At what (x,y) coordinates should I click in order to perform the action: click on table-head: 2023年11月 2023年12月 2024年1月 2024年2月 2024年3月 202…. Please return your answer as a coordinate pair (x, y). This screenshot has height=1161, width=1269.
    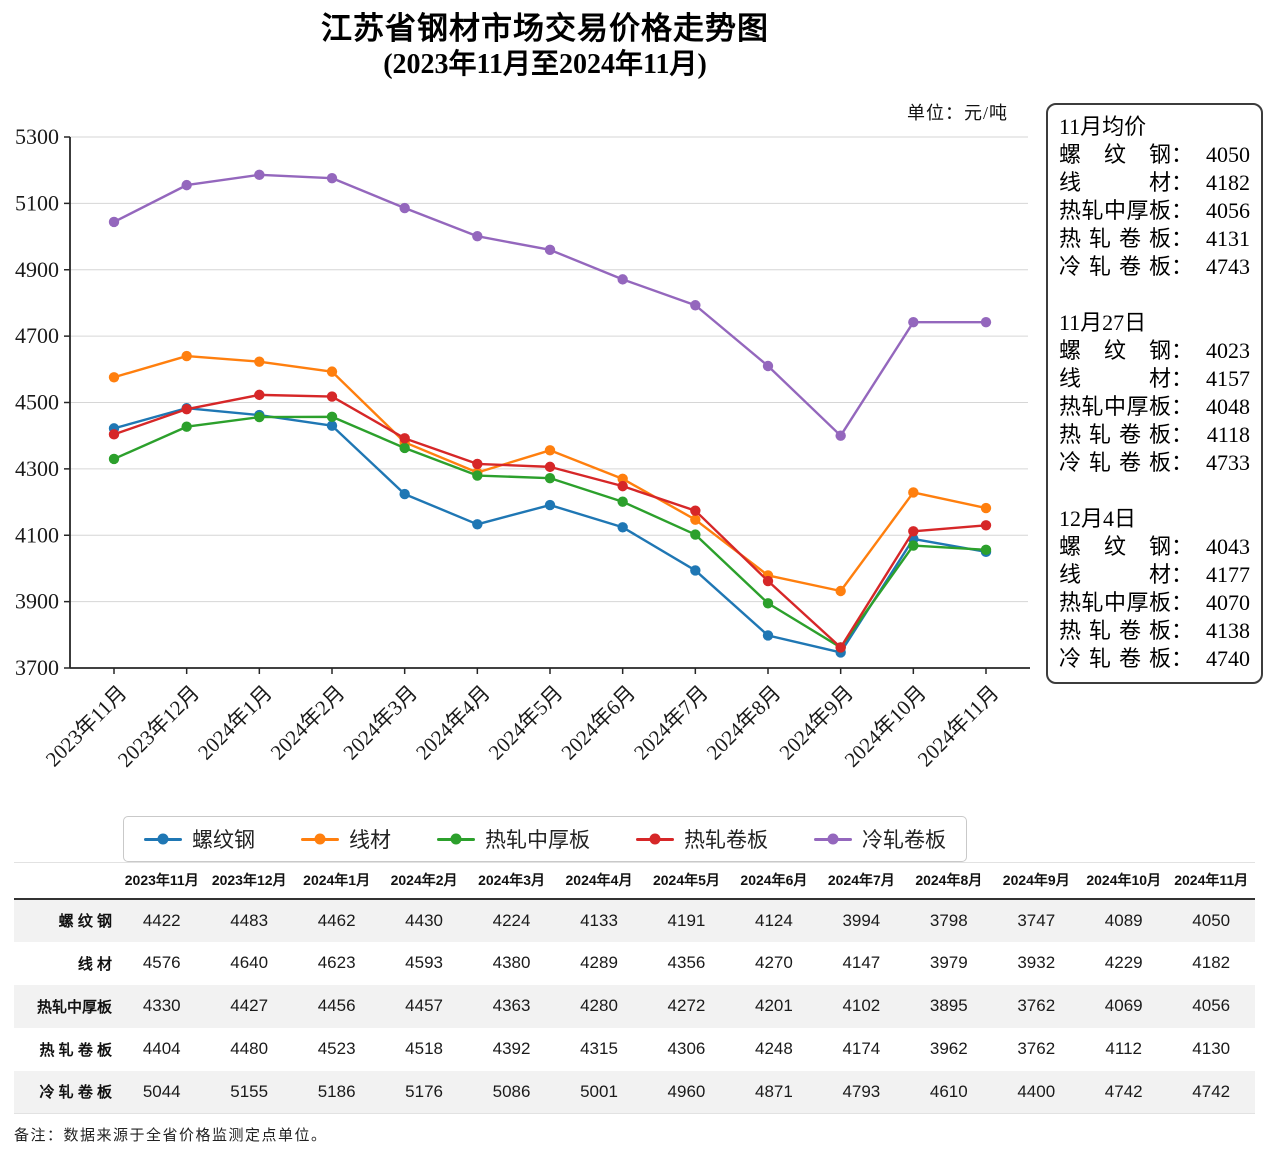
    Looking at the image, I should click on (634, 881).